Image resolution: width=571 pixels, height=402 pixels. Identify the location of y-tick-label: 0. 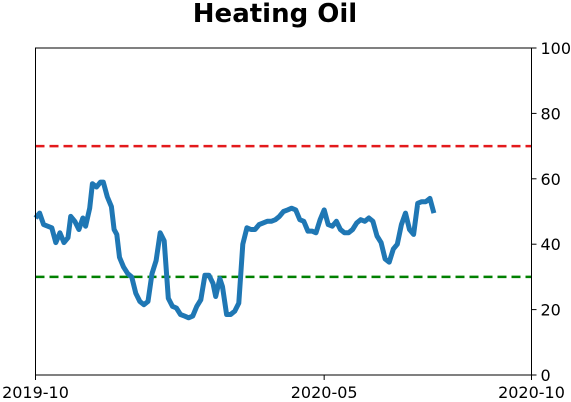
(546, 375).